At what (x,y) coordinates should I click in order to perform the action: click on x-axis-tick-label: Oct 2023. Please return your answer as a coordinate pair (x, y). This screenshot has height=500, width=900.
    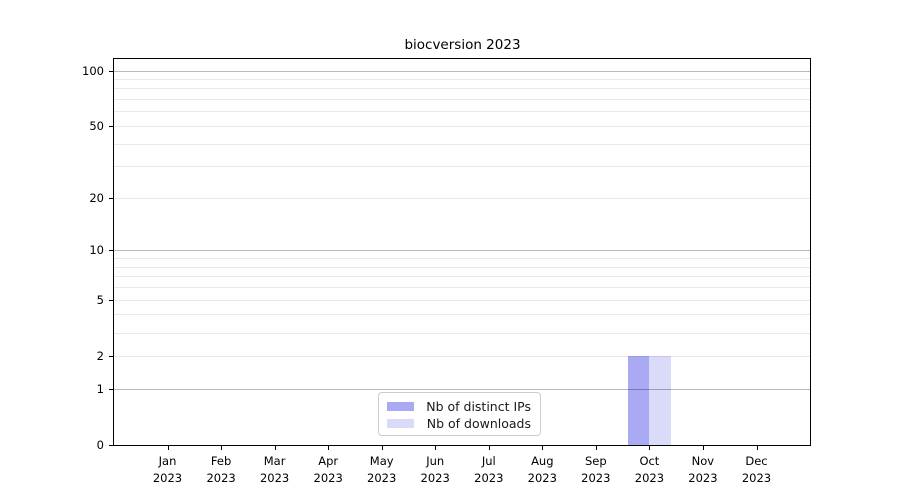
    Looking at the image, I should click on (649, 469).